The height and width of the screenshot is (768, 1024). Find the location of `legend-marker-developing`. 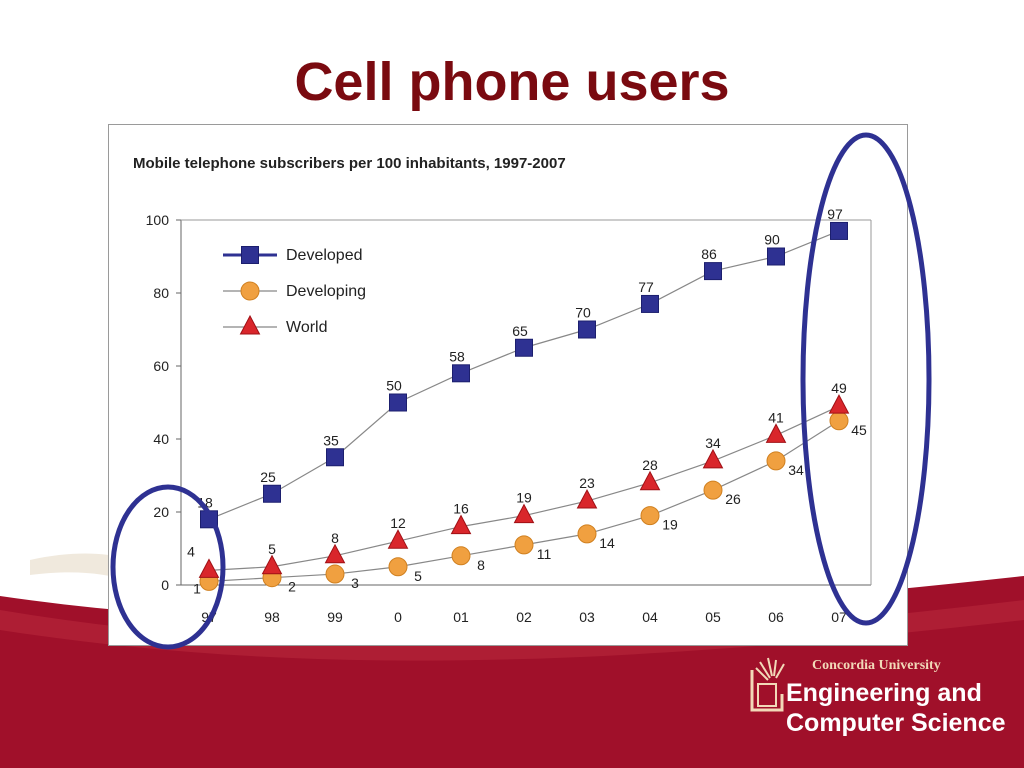

legend-marker-developing is located at coordinates (250, 291).